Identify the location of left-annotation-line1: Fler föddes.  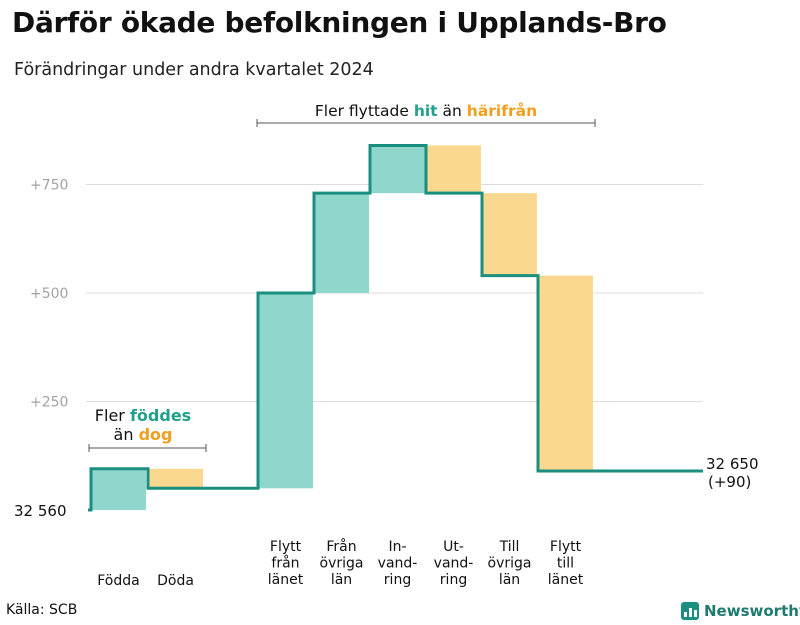
(143, 415).